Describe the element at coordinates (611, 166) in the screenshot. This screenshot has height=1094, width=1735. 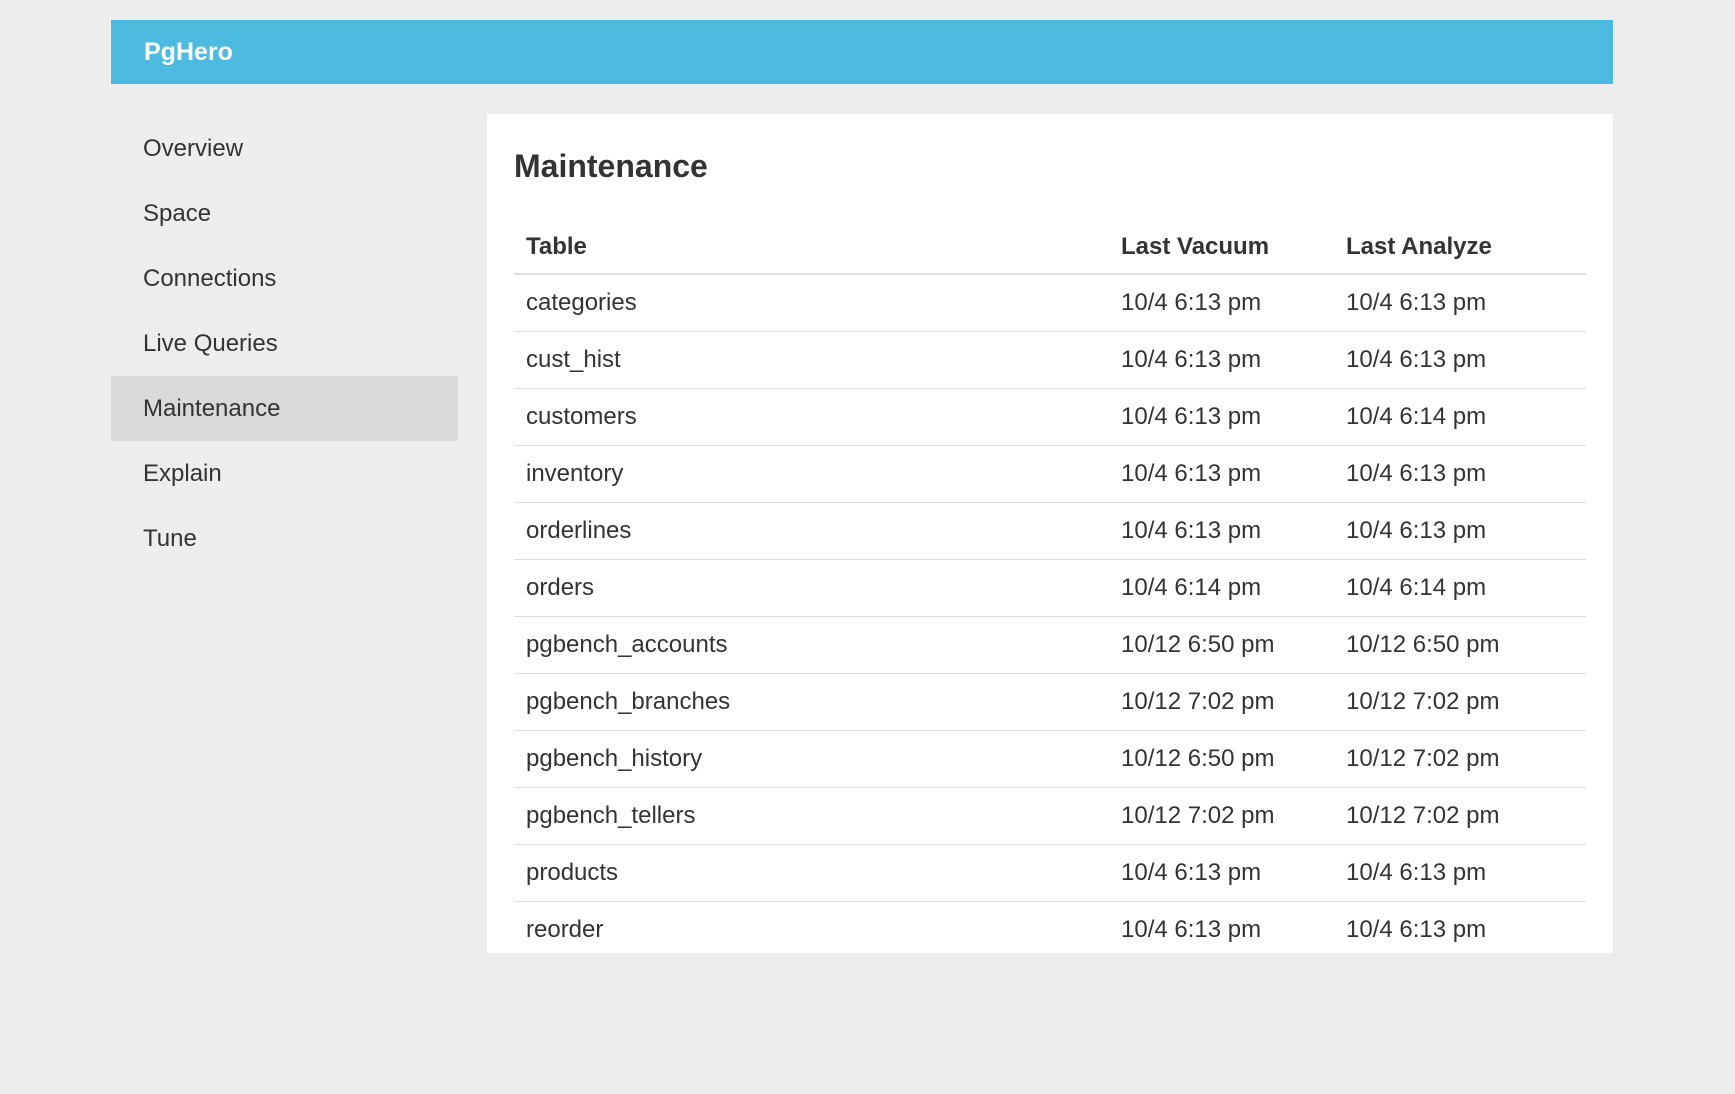
I see `page-title: Maintenance` at that location.